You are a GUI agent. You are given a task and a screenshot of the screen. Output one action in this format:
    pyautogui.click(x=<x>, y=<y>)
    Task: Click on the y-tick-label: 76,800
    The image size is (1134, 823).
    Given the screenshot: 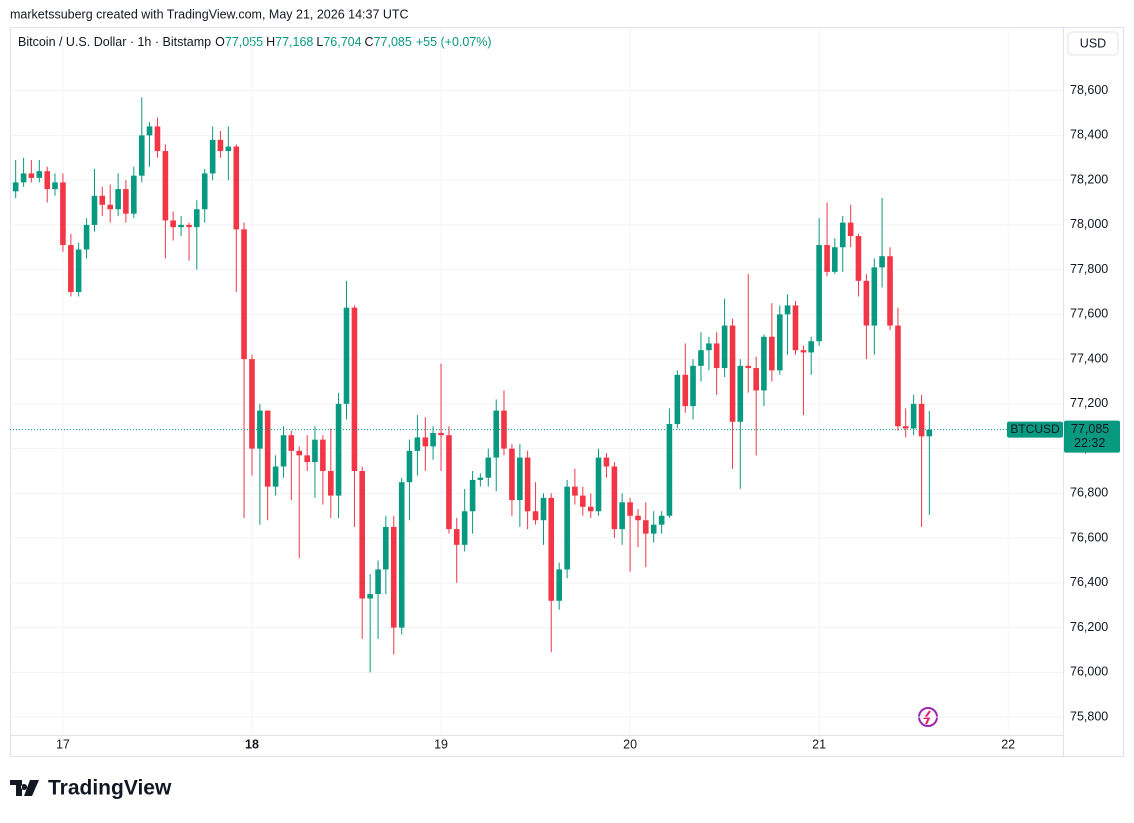 What is the action you would take?
    pyautogui.click(x=1089, y=493)
    